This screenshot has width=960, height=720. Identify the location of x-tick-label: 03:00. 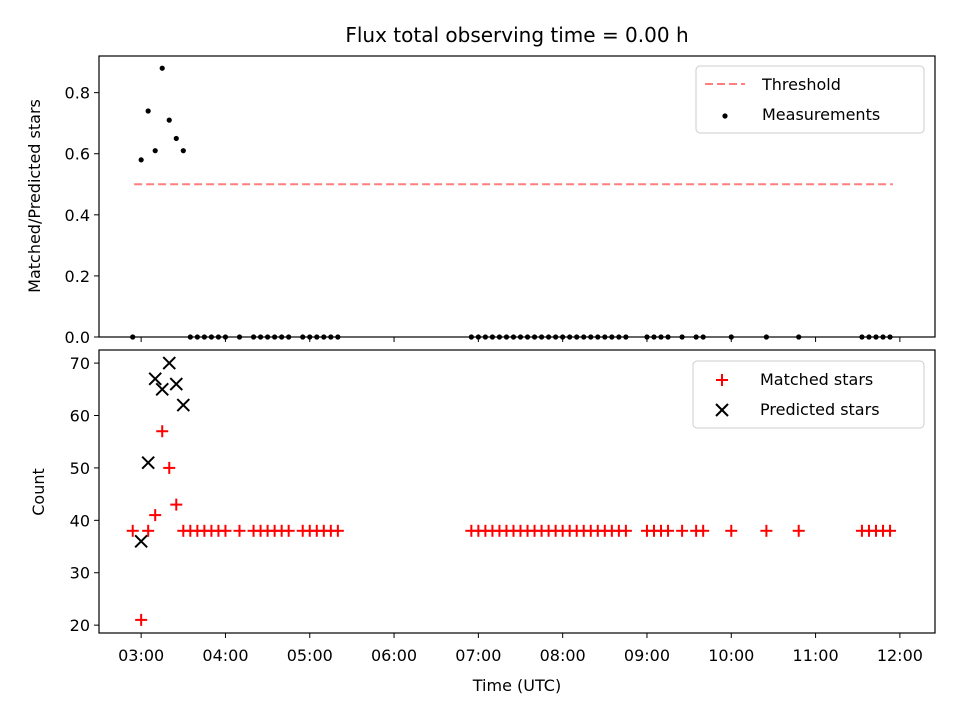
(141, 655).